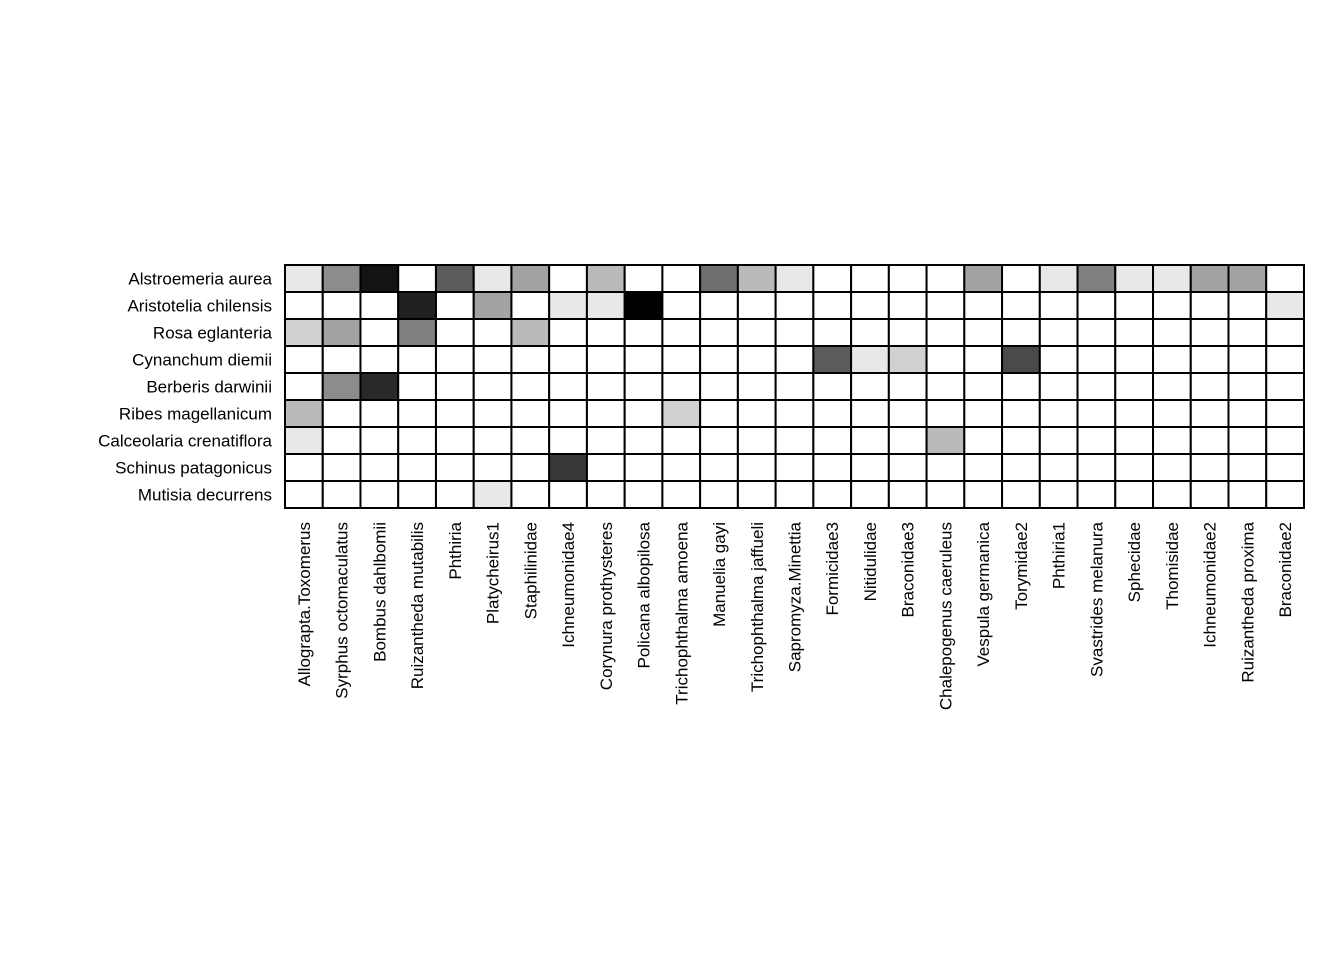  Describe the element at coordinates (681, 440) in the screenshot. I see `heatmap-cell-calceolaria-crenatiflora-trichophthalma-amoena` at that location.